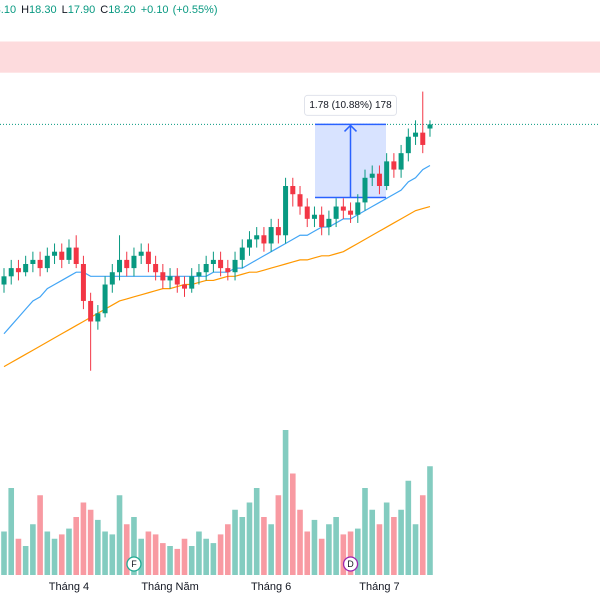 This screenshot has height=600, width=600. Describe the element at coordinates (169, 587) in the screenshot. I see `x-tick-label: Tháng Năm` at that location.